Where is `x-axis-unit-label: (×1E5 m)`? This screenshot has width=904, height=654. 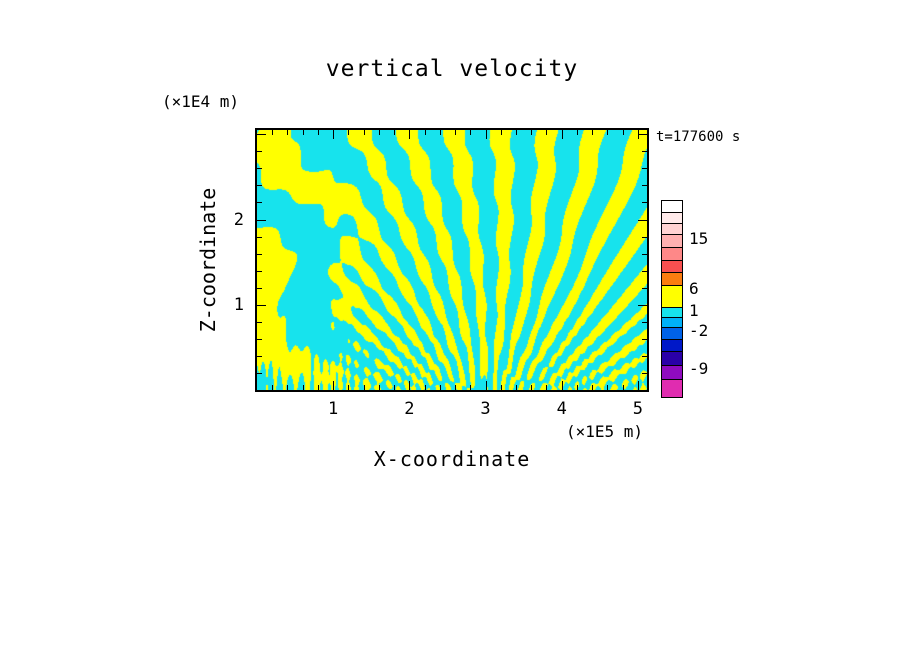 x-axis-unit-label: (×1E5 m) is located at coordinates (605, 431).